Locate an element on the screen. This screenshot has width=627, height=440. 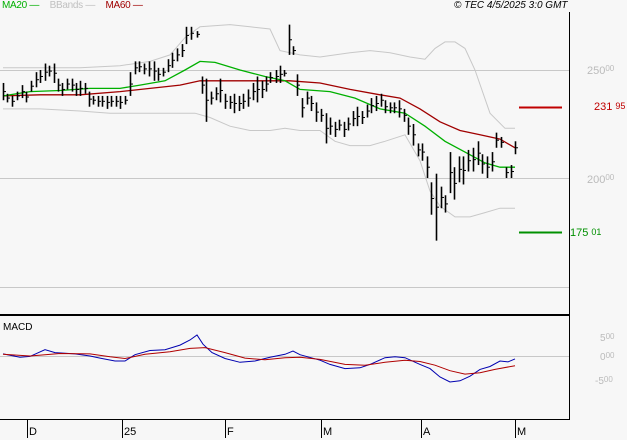
macd-label-0-dec: 00 is located at coordinates (610, 355).